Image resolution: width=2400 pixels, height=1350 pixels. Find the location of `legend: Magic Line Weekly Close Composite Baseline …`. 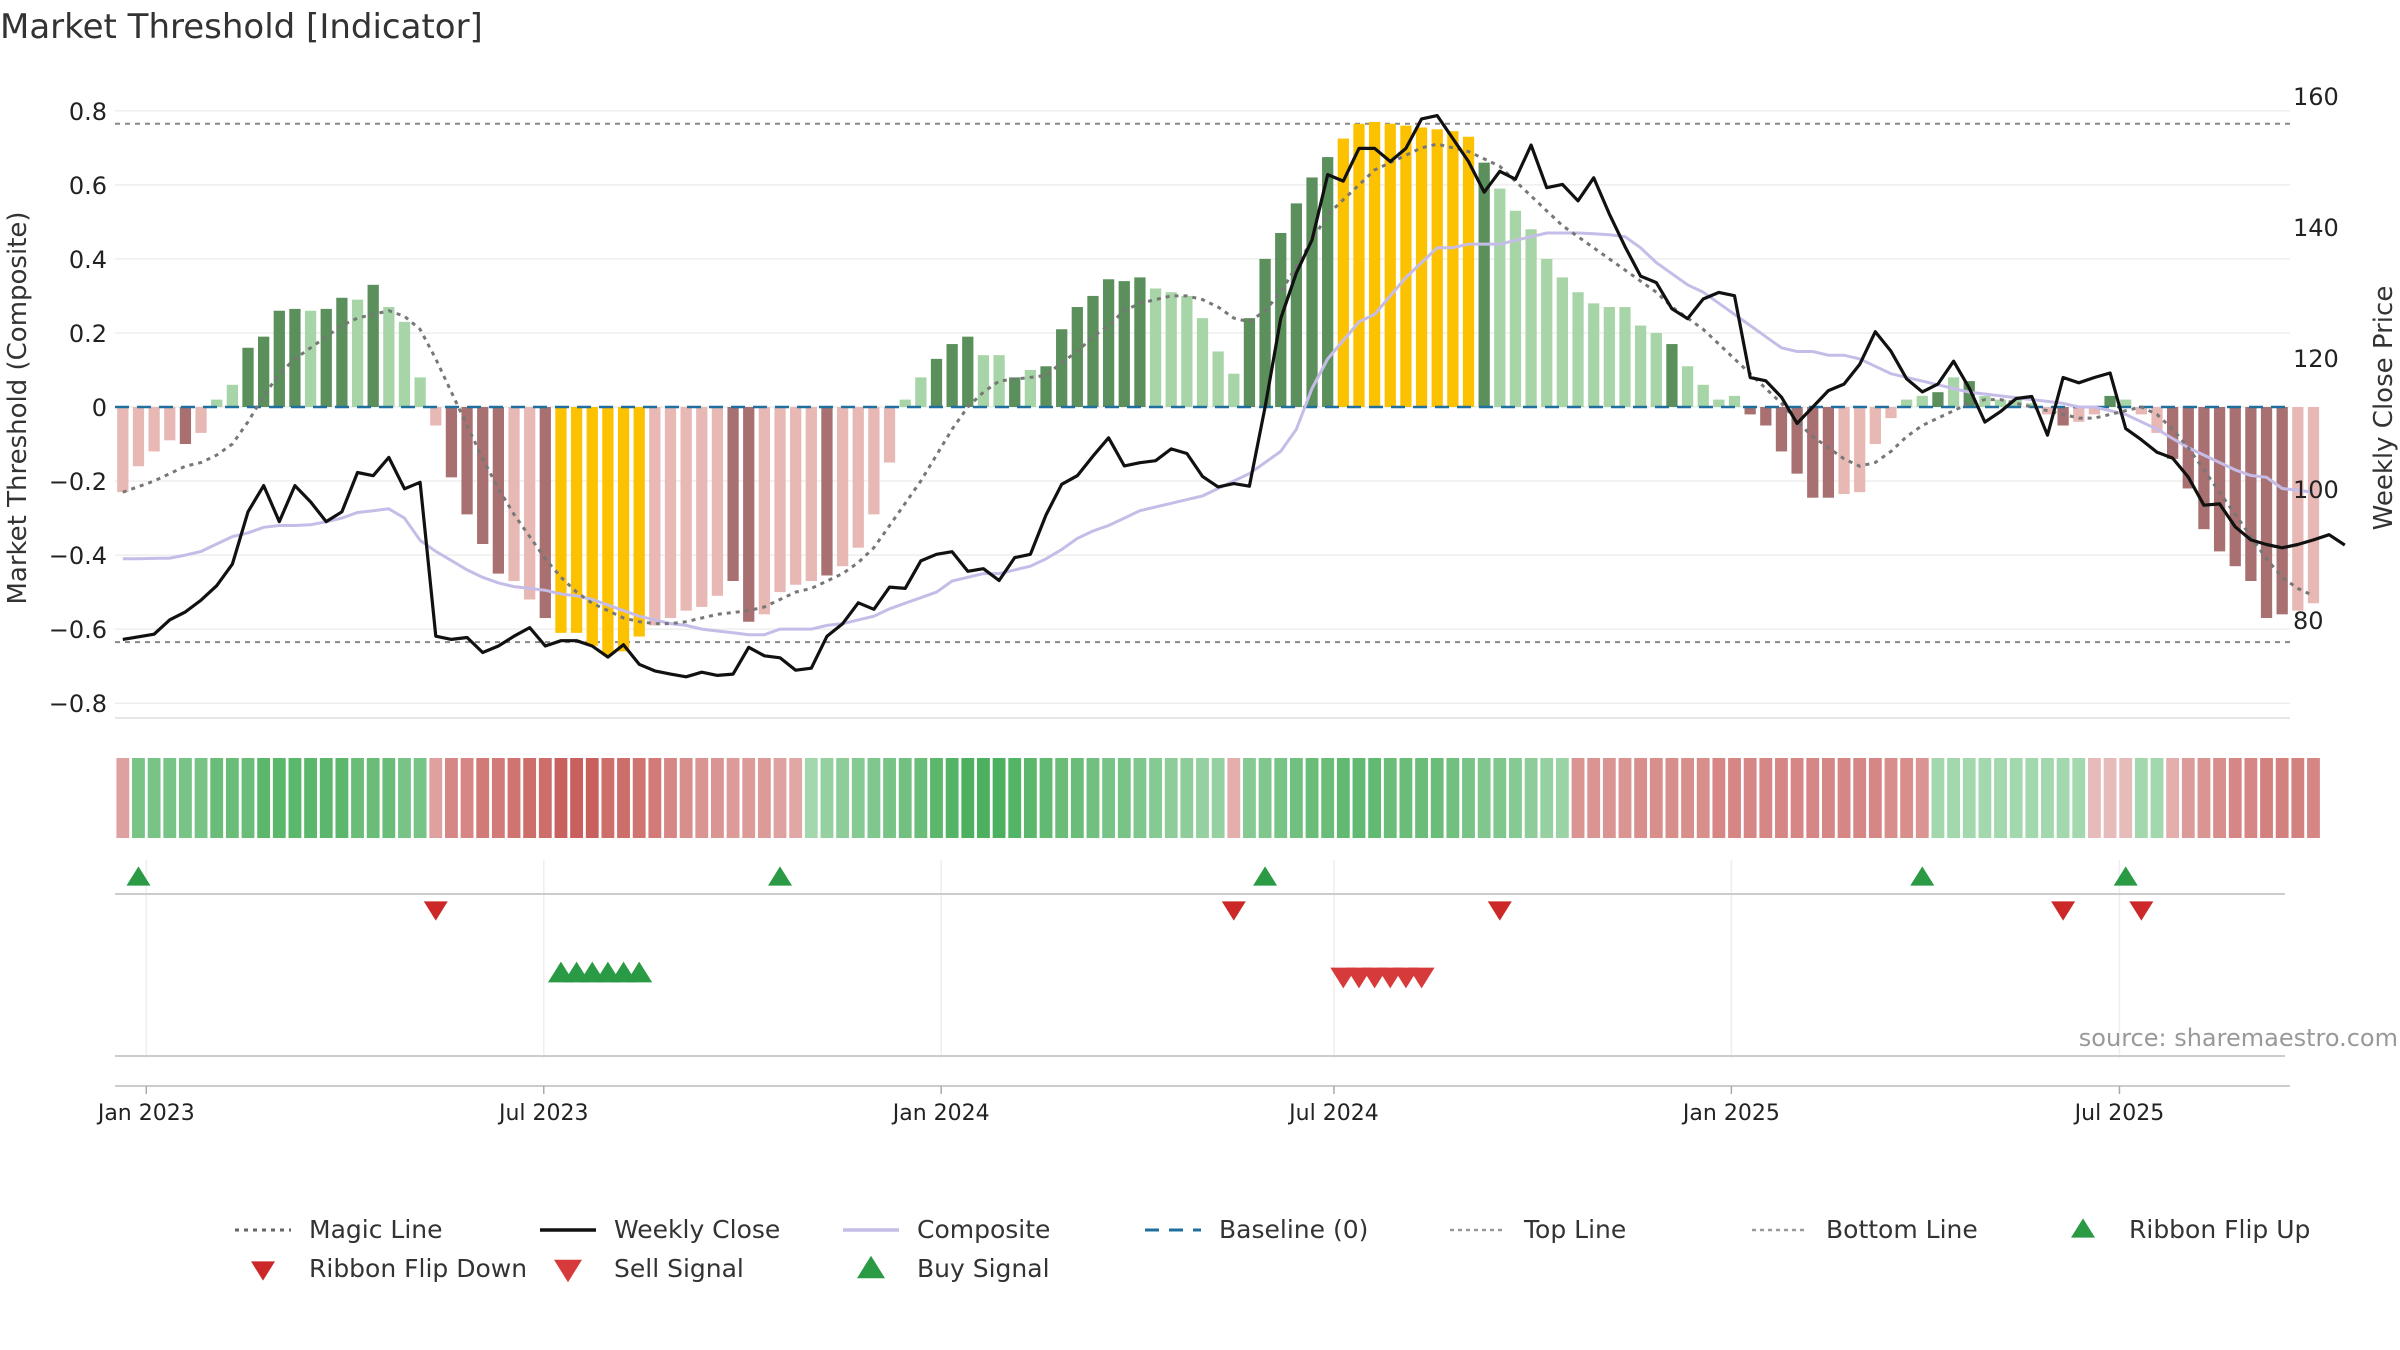

legend: Magic Line Weekly Close Composite Baseline … is located at coordinates (1272, 1249).